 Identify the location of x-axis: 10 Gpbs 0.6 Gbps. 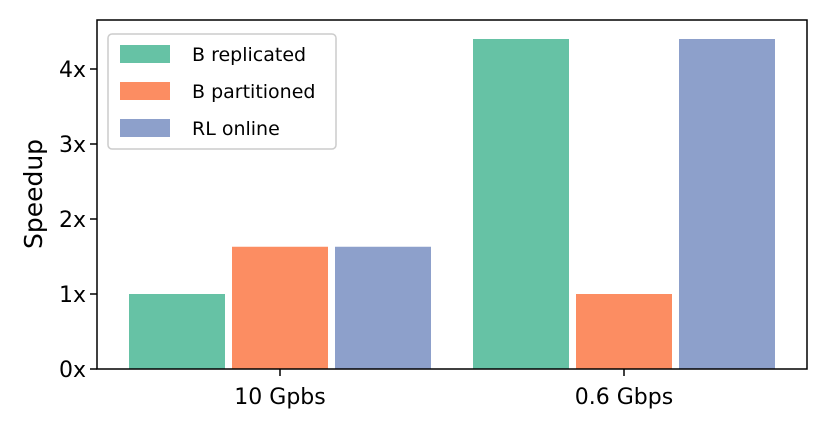
(453, 389).